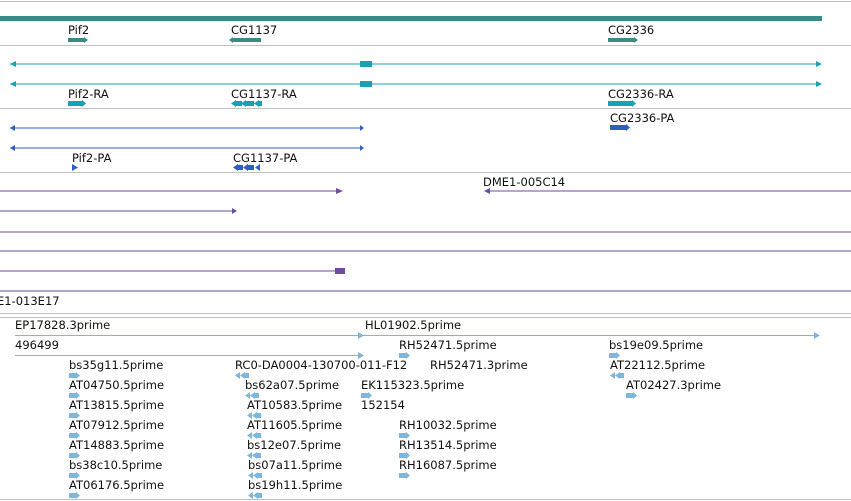  What do you see at coordinates (667, 191) in the screenshot?
I see `clone-glyph-dme1-005c14` at bounding box center [667, 191].